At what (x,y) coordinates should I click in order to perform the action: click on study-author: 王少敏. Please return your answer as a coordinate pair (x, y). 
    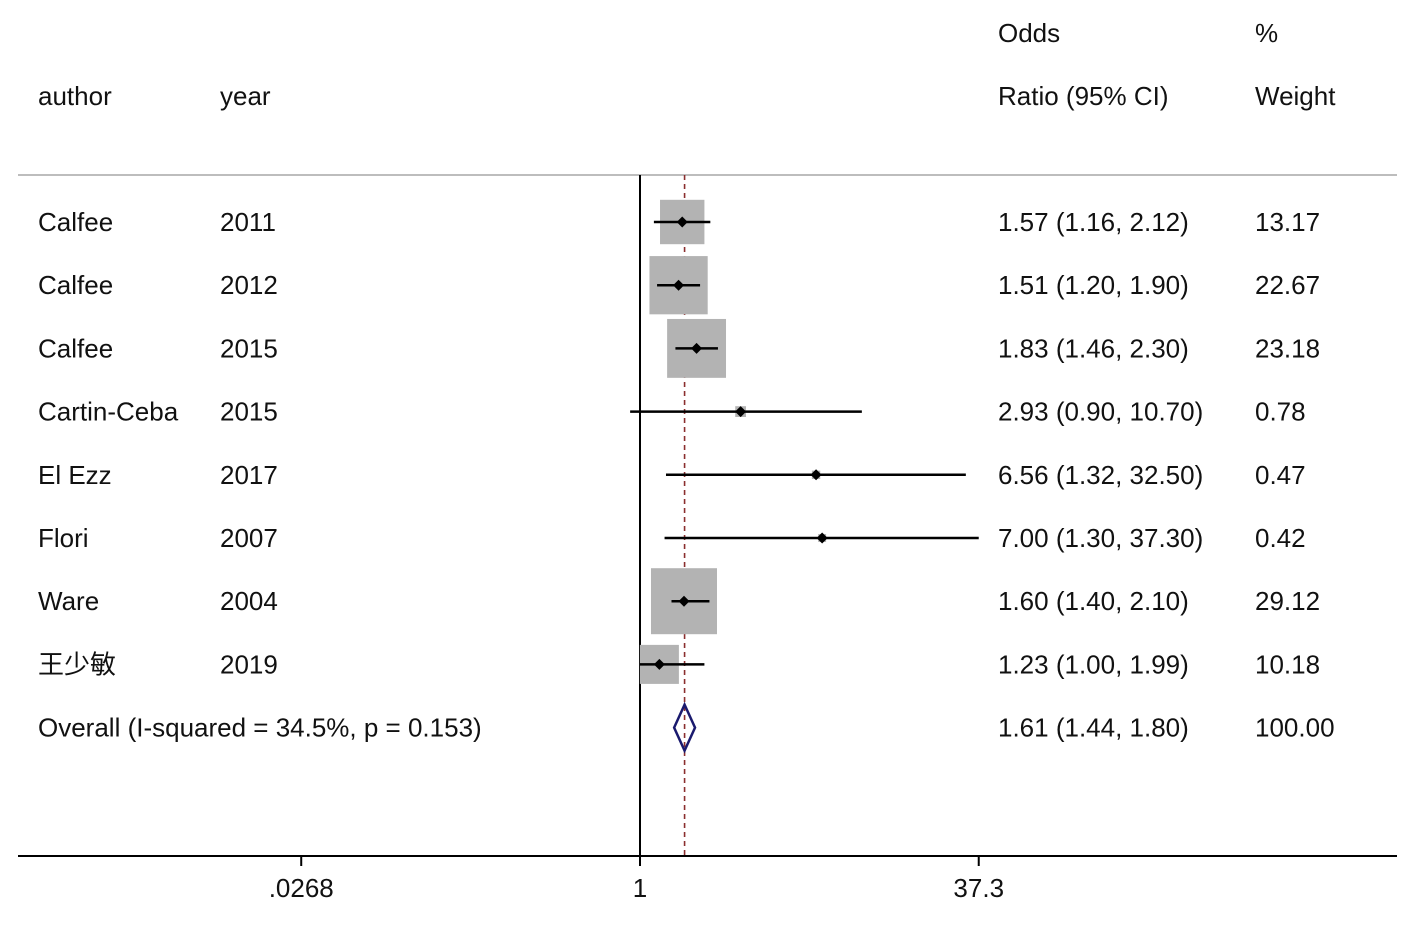
    Looking at the image, I should click on (77, 664).